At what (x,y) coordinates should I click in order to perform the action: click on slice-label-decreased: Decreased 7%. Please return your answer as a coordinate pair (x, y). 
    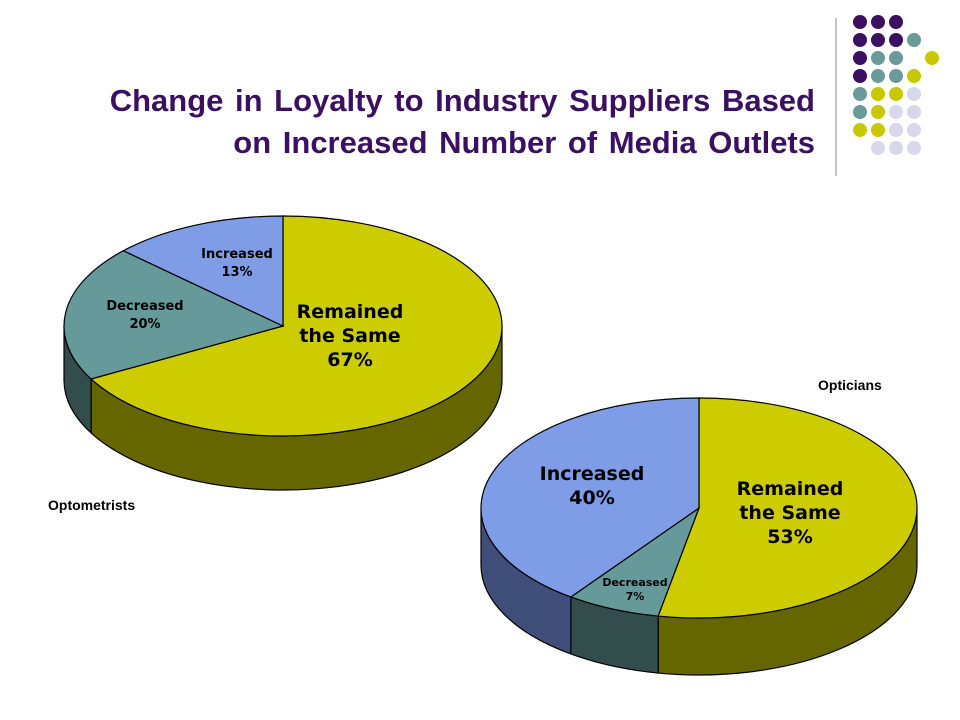
    Looking at the image, I should click on (634, 589).